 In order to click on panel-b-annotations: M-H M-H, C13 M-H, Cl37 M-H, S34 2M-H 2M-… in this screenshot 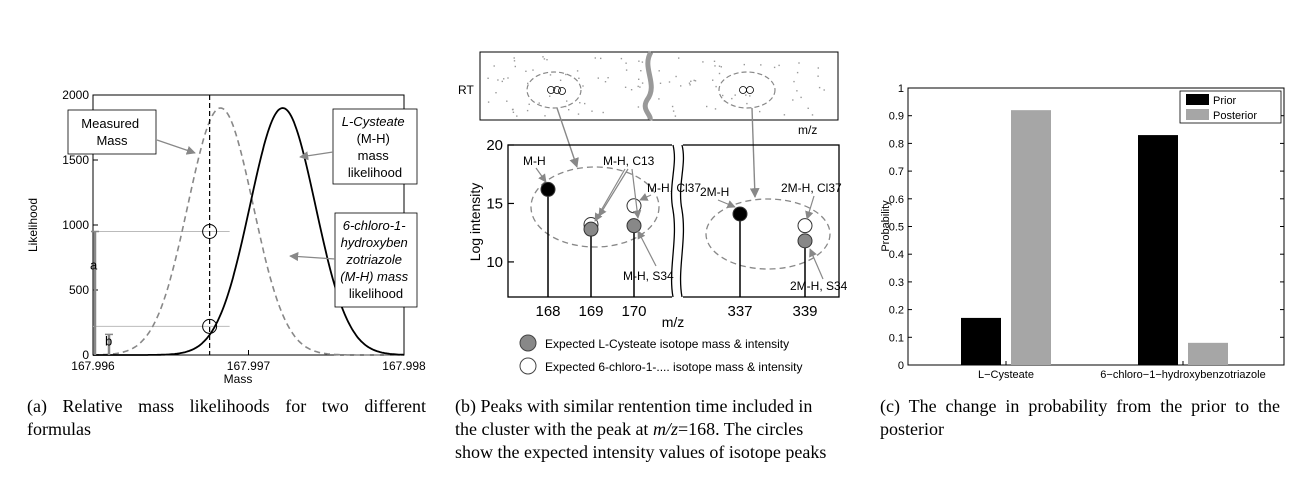, I will do `click(685, 223)`.